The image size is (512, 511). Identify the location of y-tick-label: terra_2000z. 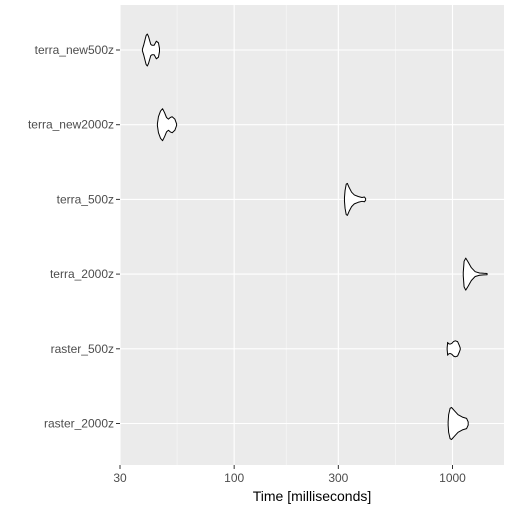
(82, 274).